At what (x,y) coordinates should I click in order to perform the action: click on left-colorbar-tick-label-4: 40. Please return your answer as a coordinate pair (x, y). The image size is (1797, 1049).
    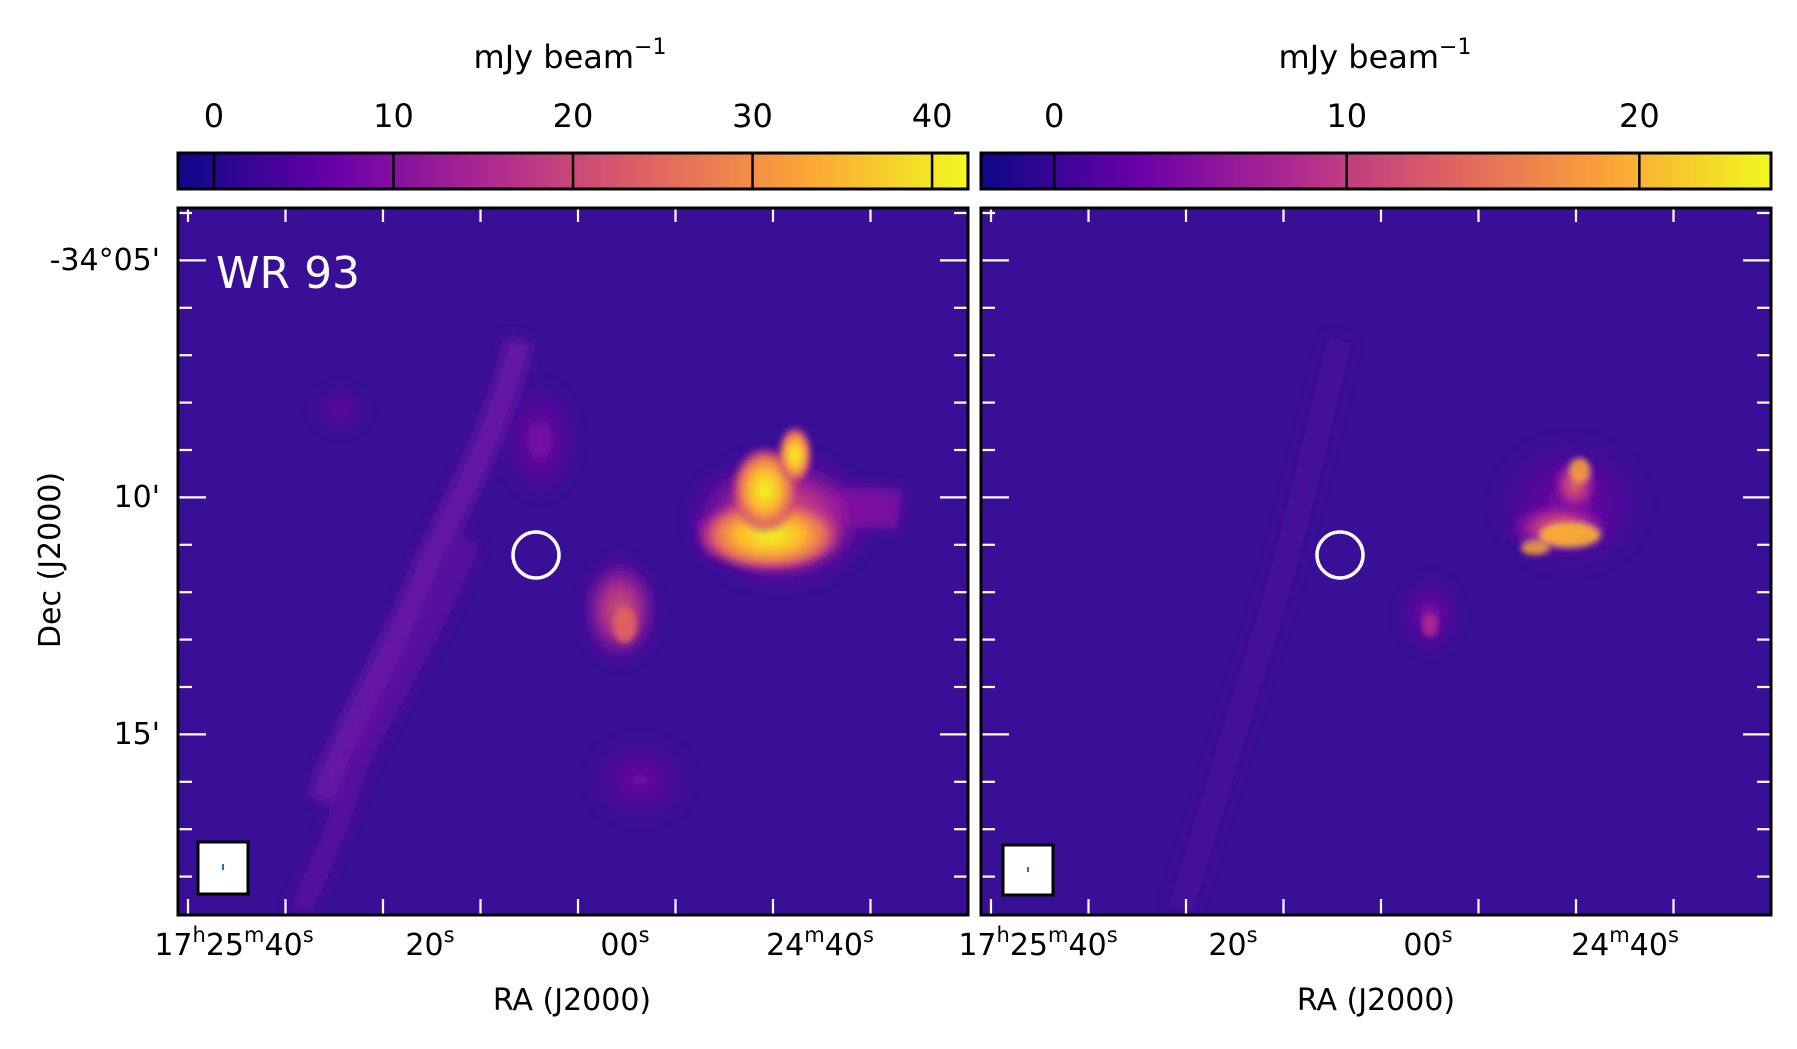
    Looking at the image, I should click on (932, 116).